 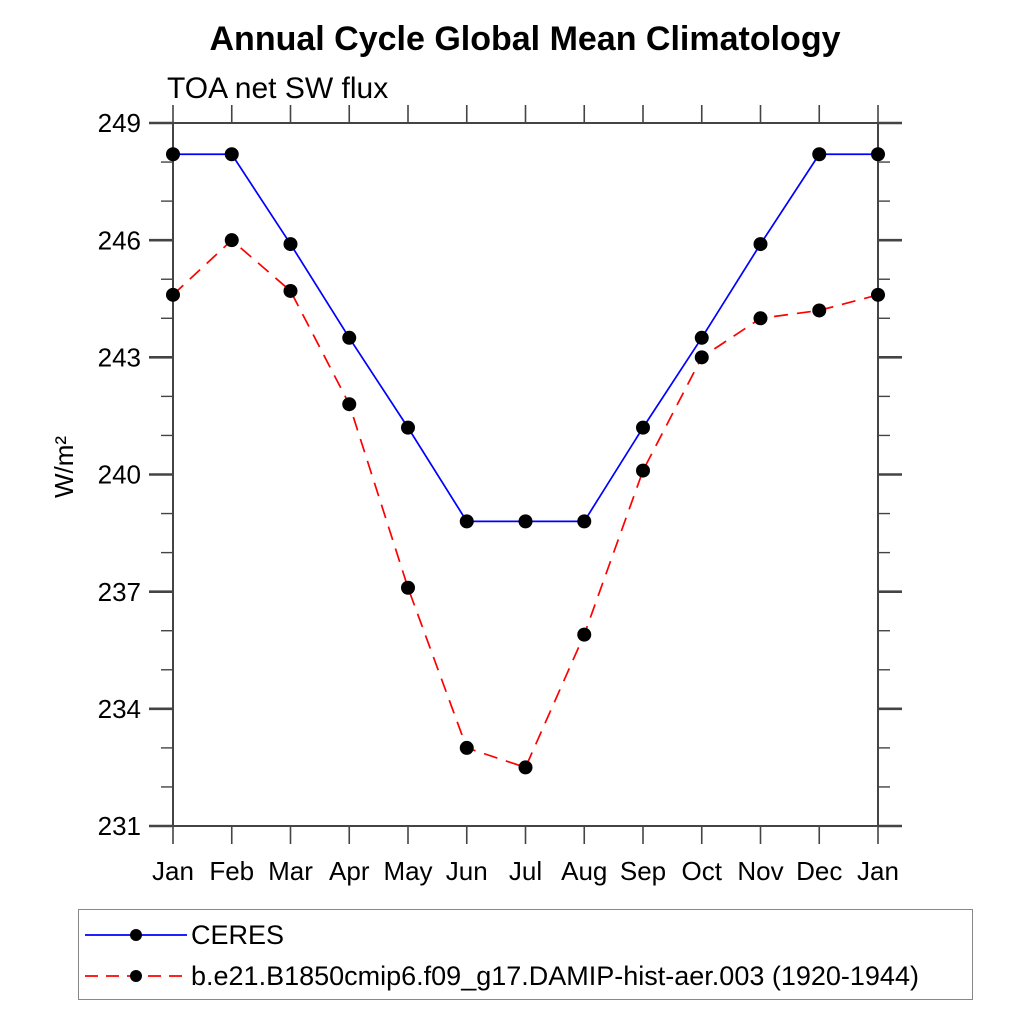 What do you see at coordinates (278, 88) in the screenshot?
I see `chart-subtitle: TOA net SW flux` at bounding box center [278, 88].